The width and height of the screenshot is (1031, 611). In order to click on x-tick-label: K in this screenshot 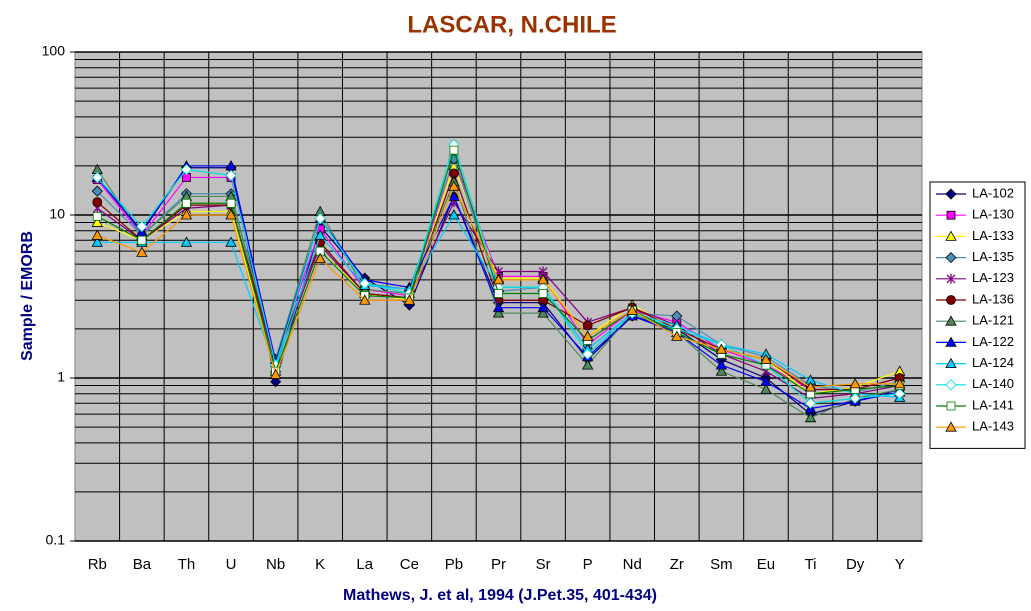, I will do `click(320, 564)`.